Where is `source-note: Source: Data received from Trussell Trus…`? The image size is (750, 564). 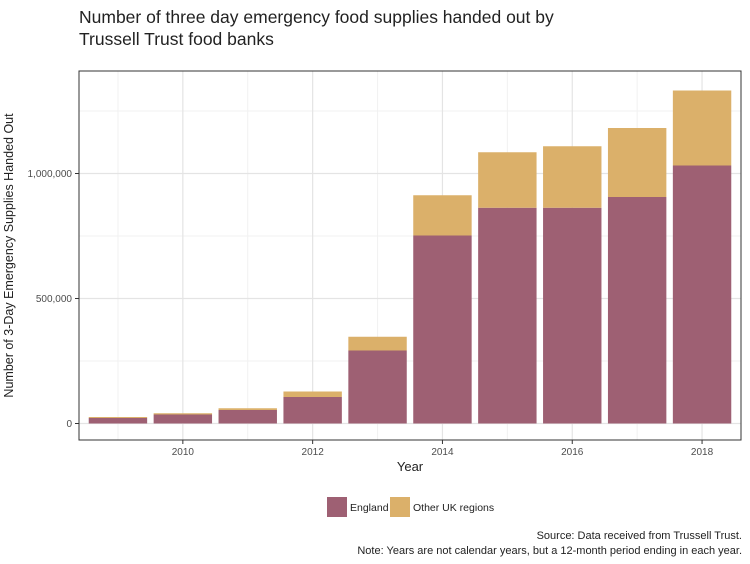 source-note: Source: Data received from Trussell Trus… is located at coordinates (639, 536).